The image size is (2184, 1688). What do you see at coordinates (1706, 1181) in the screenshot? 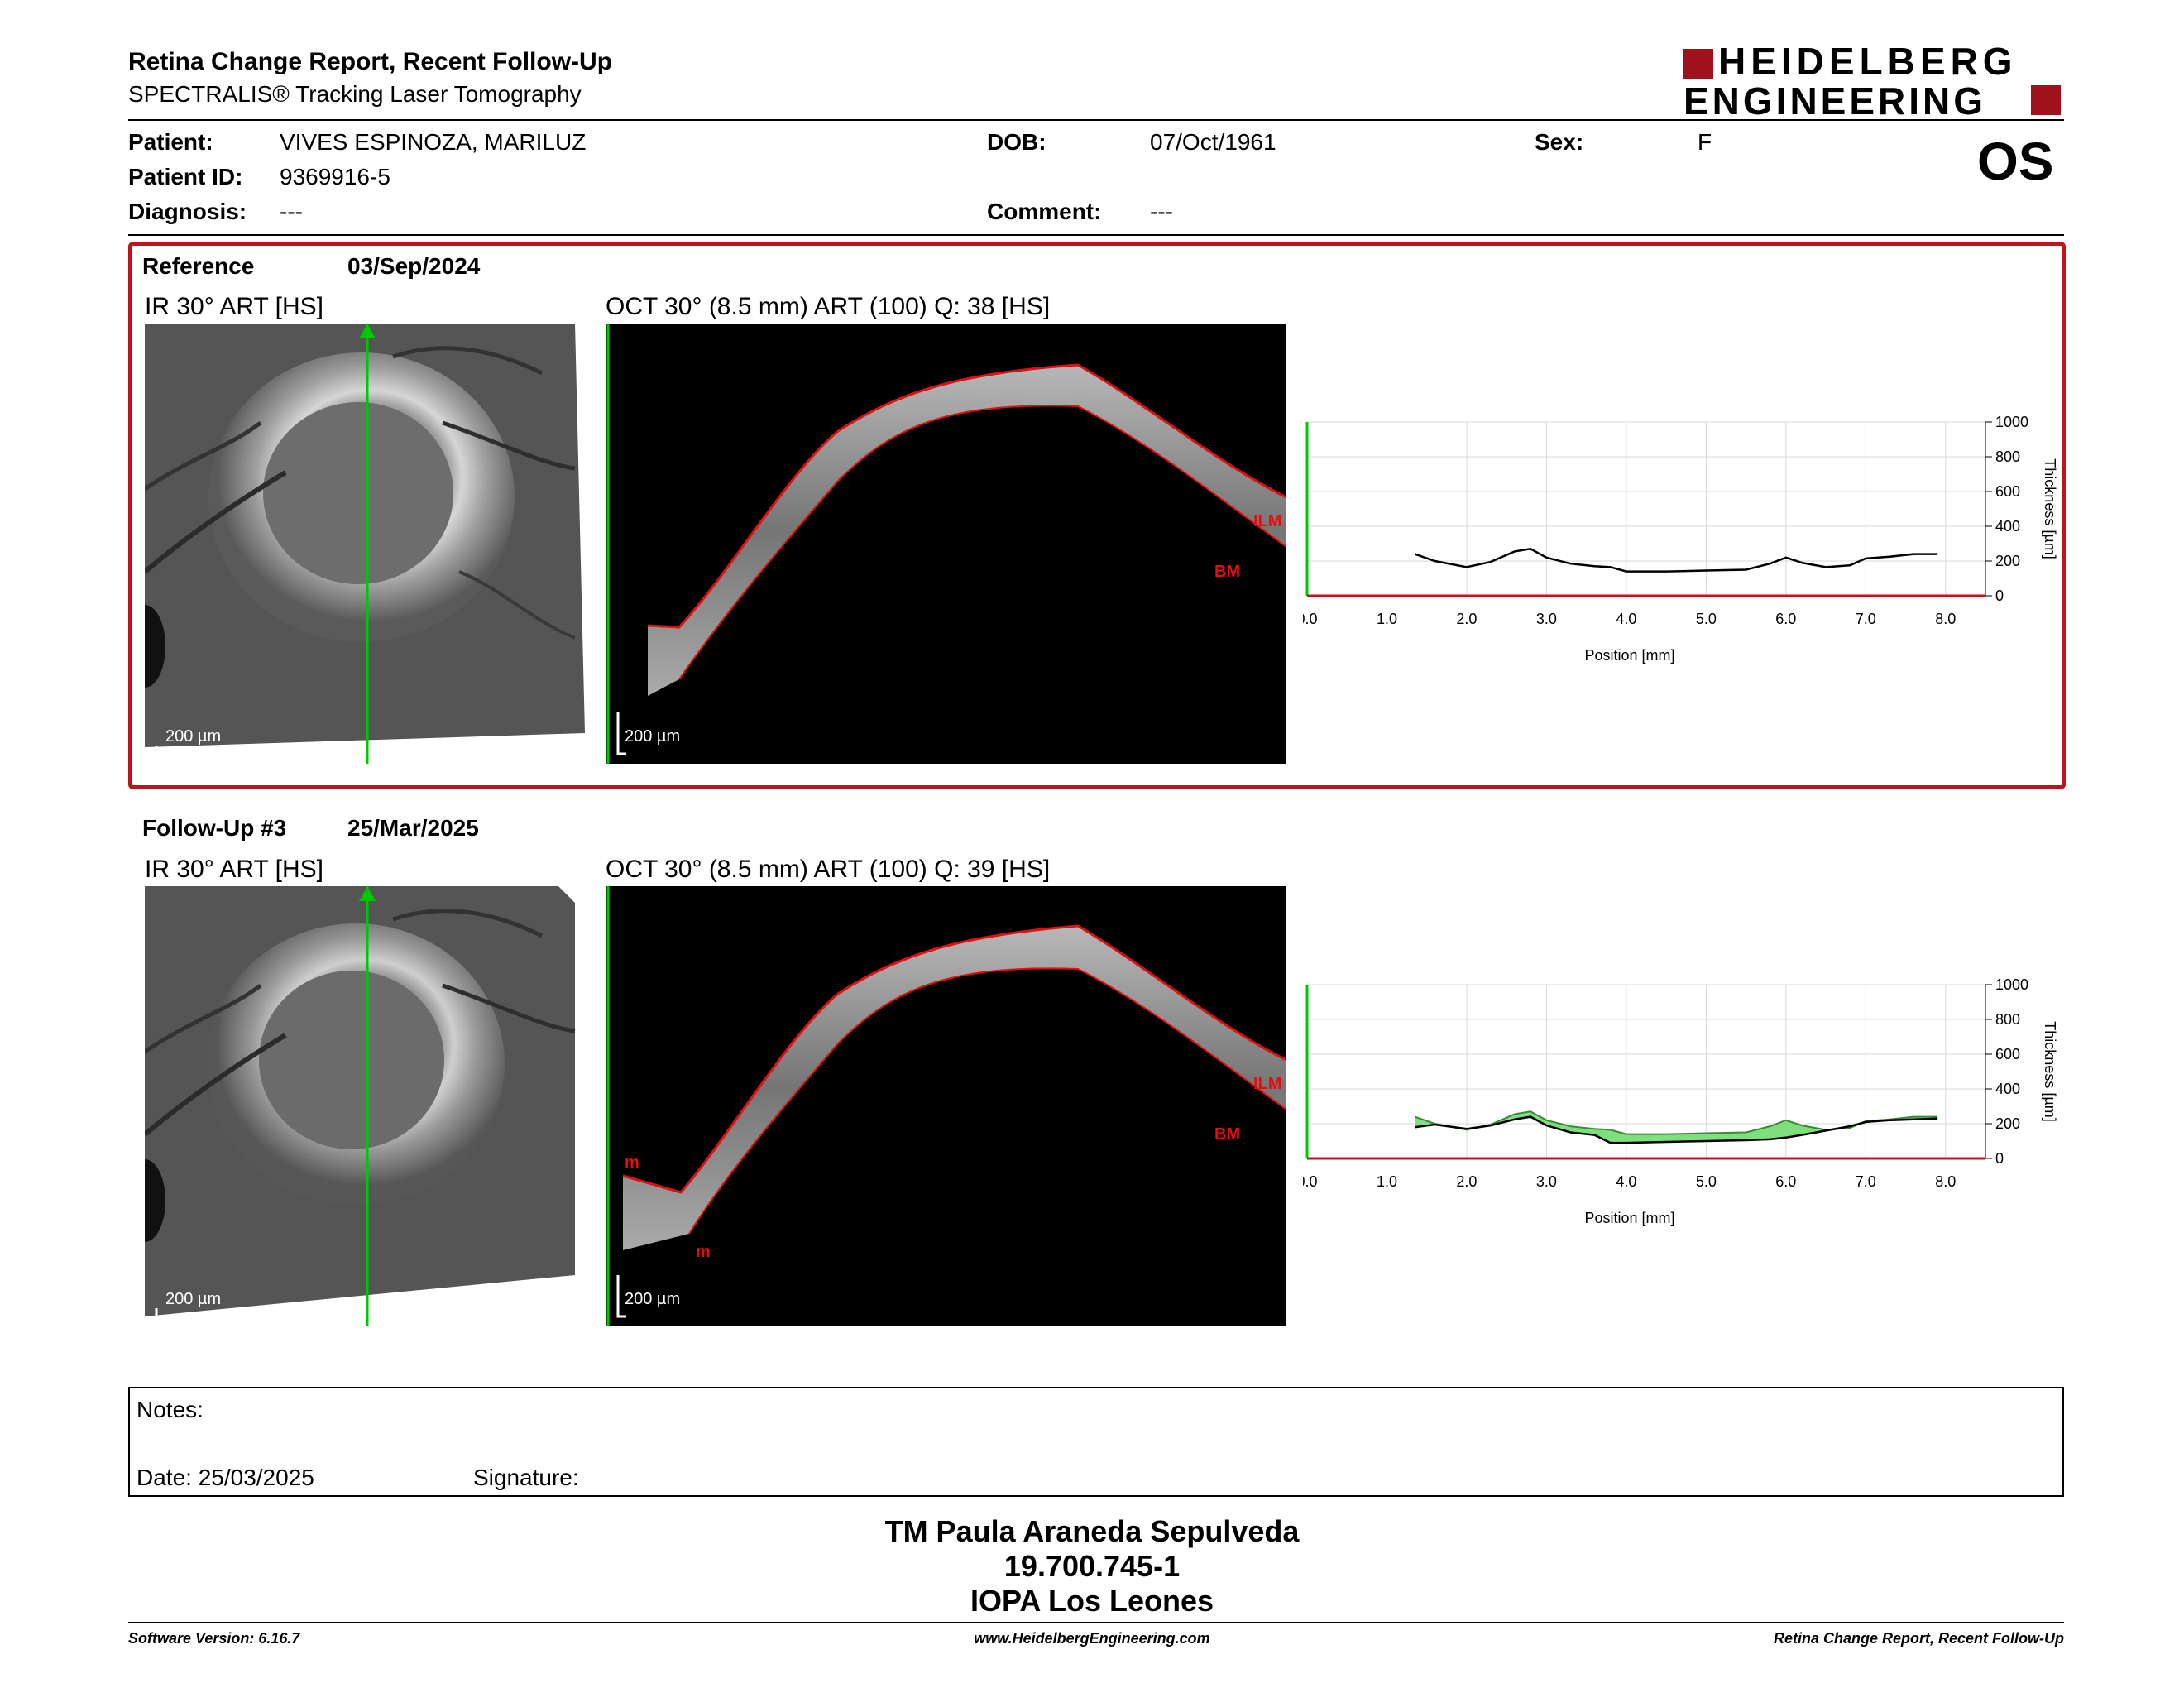
I see `chart1-x-tick-label: 5.0` at bounding box center [1706, 1181].